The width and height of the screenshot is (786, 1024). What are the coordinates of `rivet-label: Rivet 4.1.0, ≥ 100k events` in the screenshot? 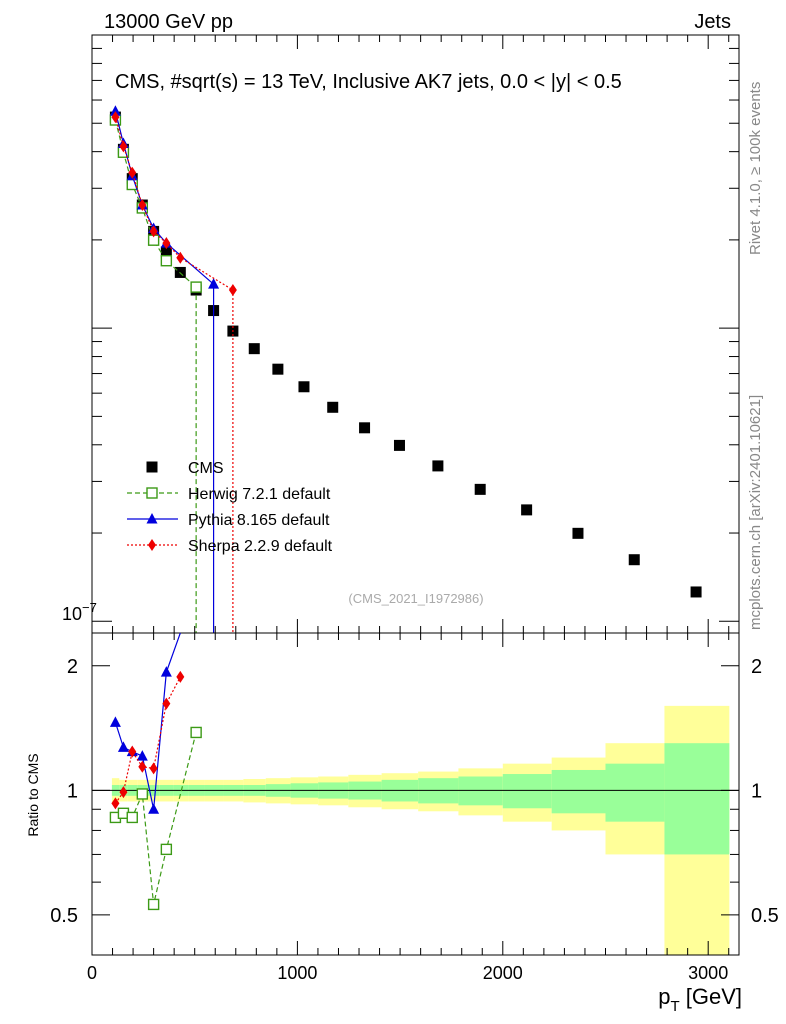 It's located at (755, 168).